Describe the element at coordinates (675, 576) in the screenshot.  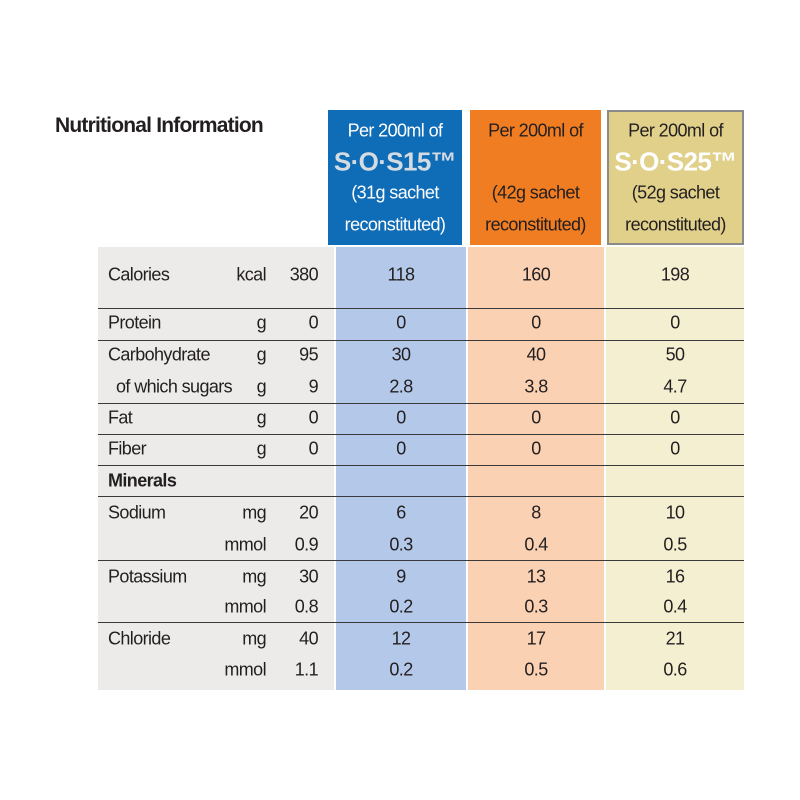
I see `cell-value: 16` at that location.